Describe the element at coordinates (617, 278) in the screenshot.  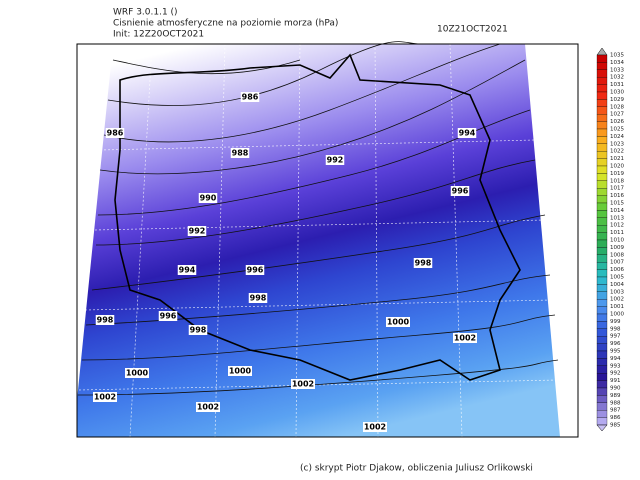
I see `colorbar-label: 1005` at that location.